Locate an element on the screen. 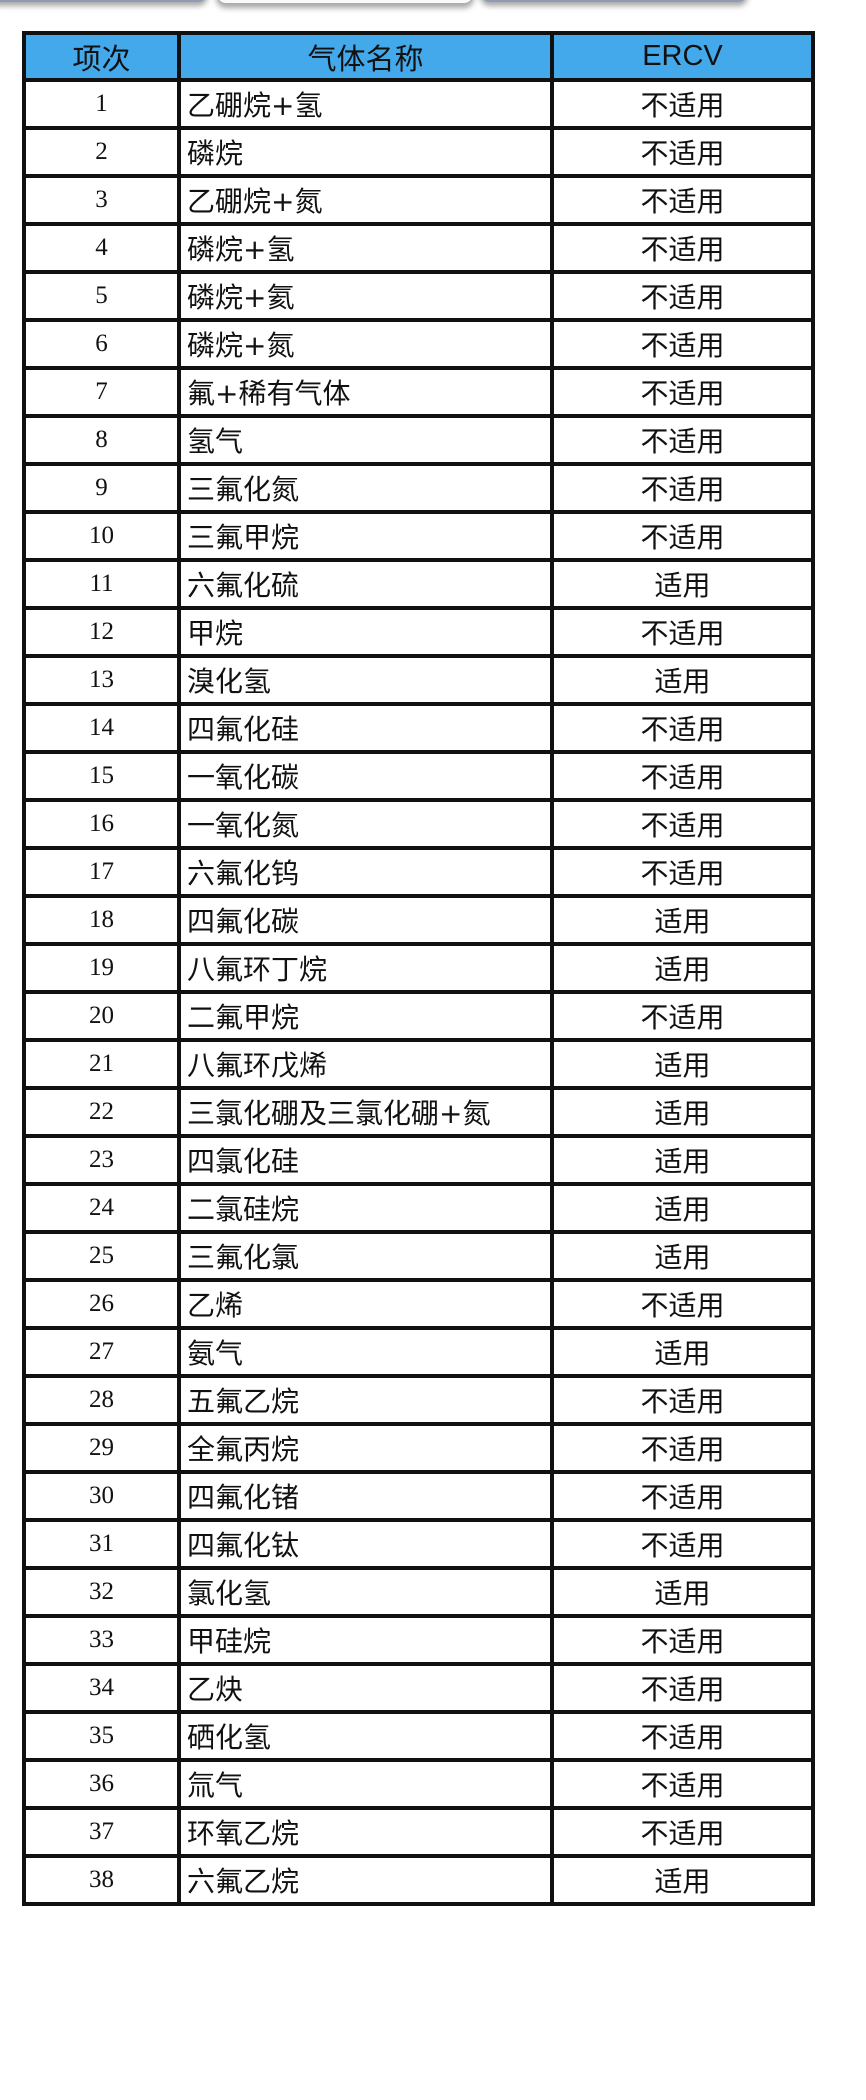 The image size is (866, 2100). table-row: 9 三氟化氮 不适用 is located at coordinates (418, 488).